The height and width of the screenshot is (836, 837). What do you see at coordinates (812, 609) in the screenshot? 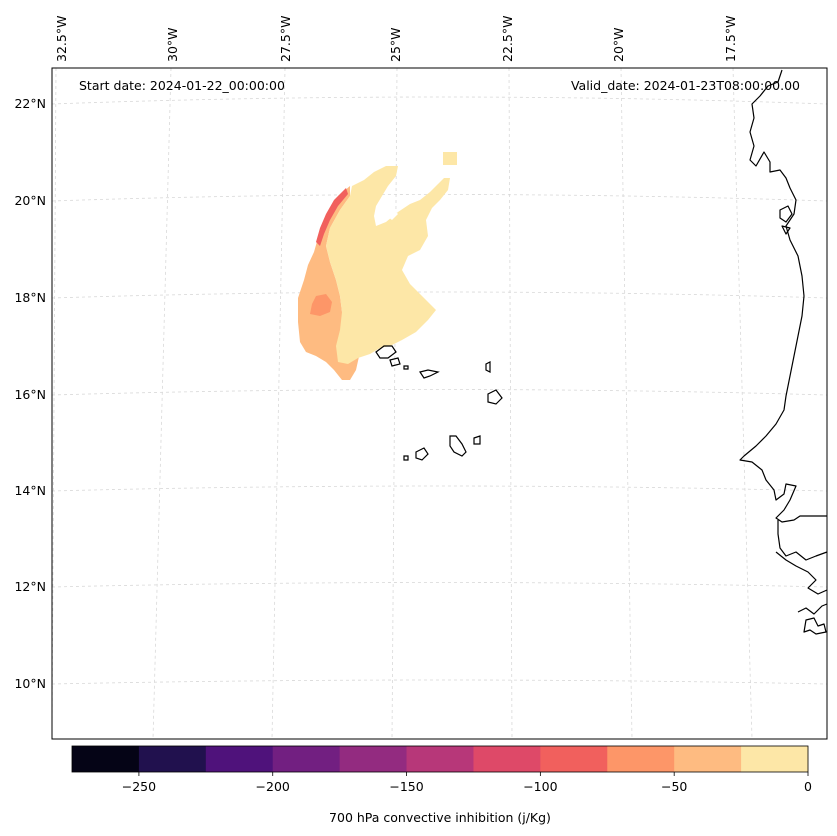
I see `coastline-guinea` at bounding box center [812, 609].